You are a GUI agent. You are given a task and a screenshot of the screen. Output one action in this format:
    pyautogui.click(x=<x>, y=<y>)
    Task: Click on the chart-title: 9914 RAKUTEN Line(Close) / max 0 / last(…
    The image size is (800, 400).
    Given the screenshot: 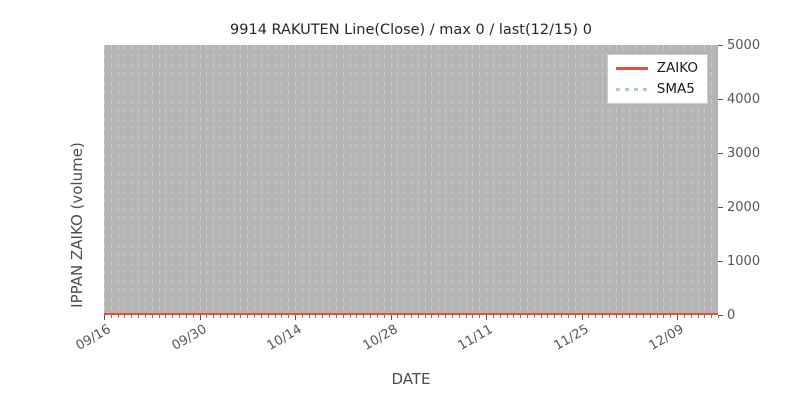 What is the action you would take?
    pyautogui.click(x=411, y=30)
    